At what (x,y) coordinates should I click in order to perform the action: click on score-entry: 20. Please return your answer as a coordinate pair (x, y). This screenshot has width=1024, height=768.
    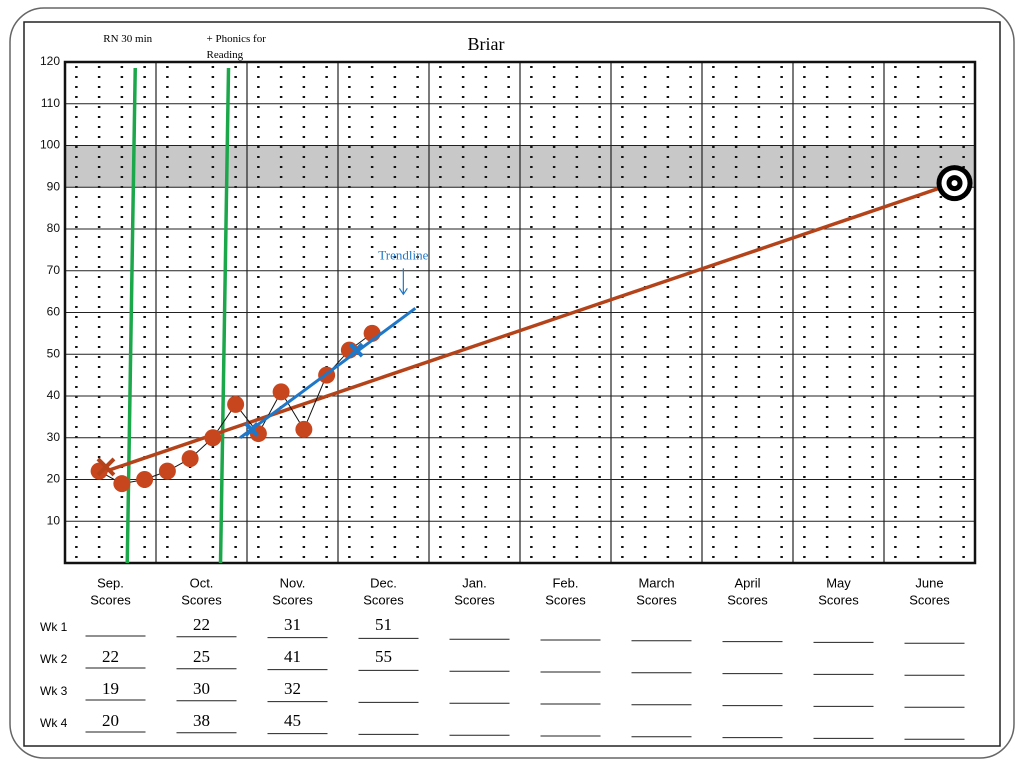
    Looking at the image, I should click on (110, 720).